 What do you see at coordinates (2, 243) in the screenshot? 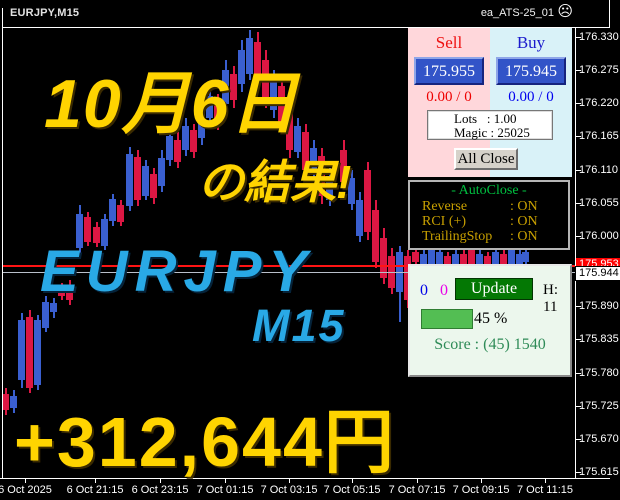
I see `chart-left-border` at bounding box center [2, 243].